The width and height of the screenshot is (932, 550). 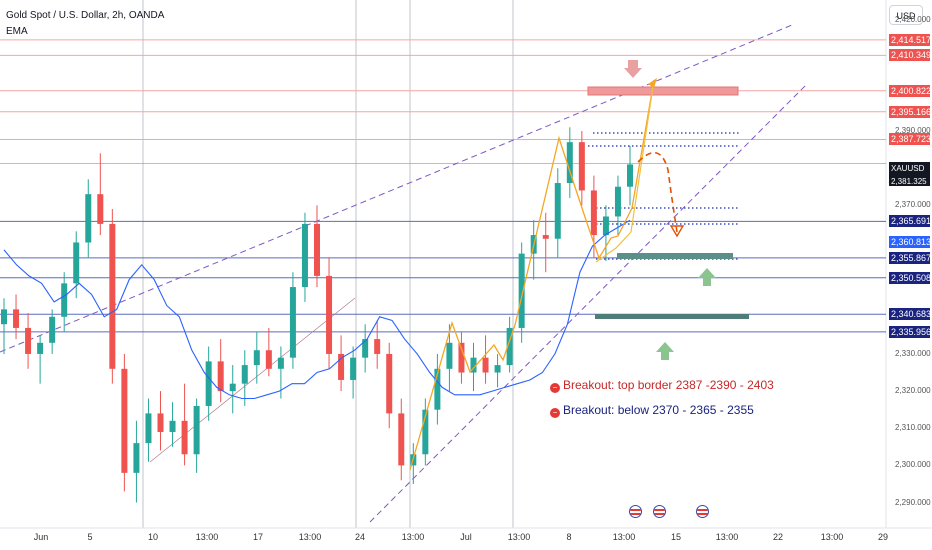 What do you see at coordinates (910, 55) in the screenshot?
I see `price-level-tag: 2,410.349` at bounding box center [910, 55].